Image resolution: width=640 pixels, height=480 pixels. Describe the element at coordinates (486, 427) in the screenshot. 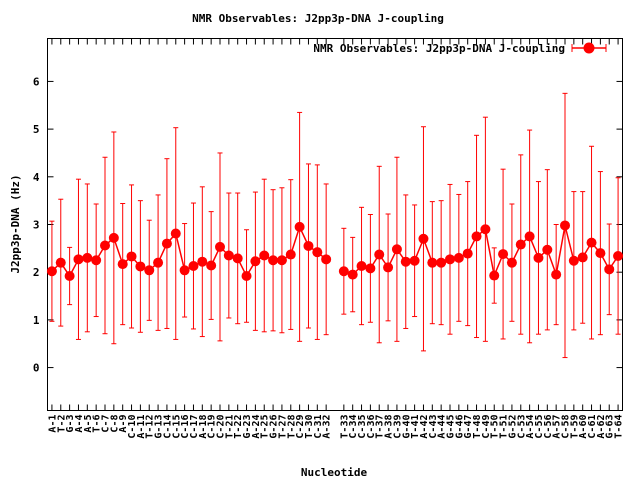

I see `x-tick-label: C-49` at that location.